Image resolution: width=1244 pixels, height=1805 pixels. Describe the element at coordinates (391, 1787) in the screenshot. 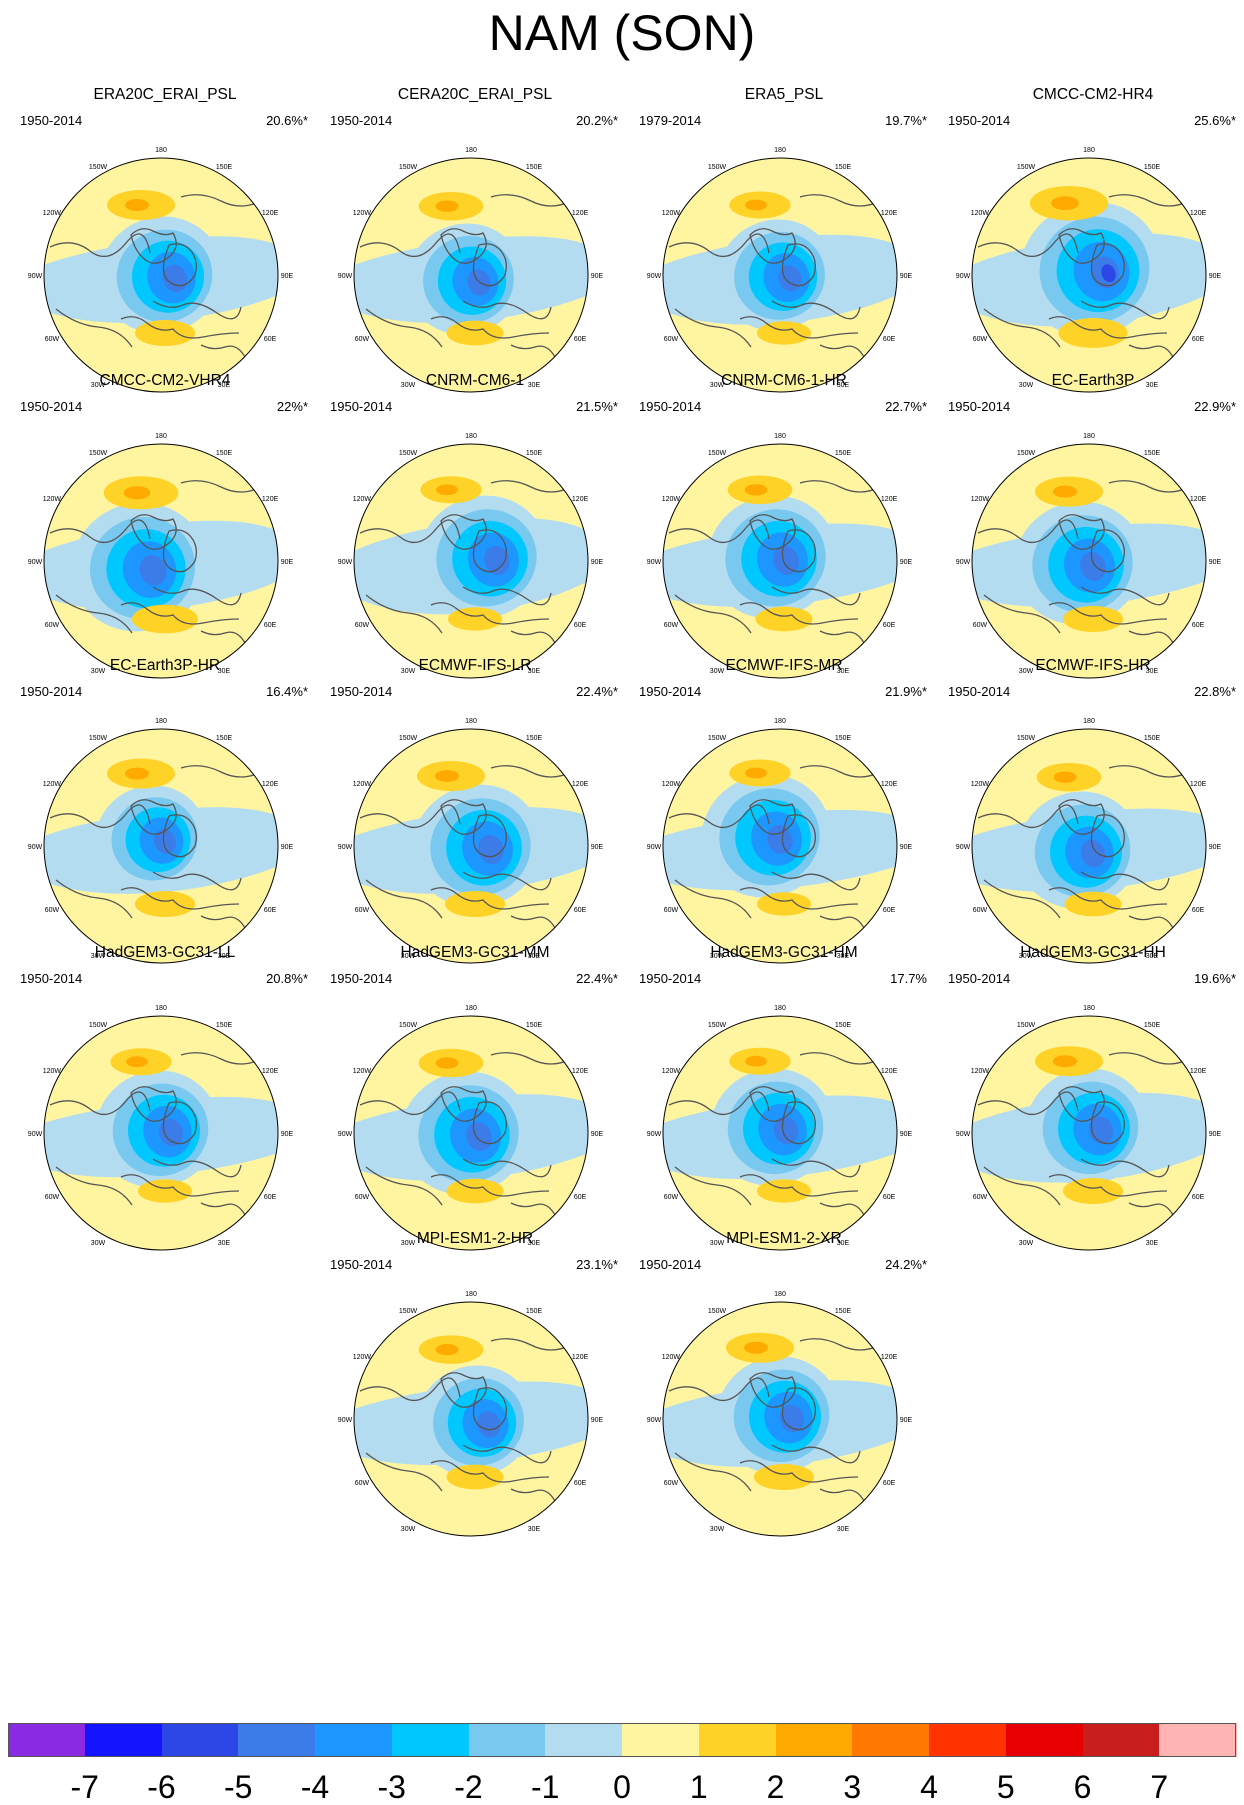

I see `colorbar-tick-label: -3` at that location.